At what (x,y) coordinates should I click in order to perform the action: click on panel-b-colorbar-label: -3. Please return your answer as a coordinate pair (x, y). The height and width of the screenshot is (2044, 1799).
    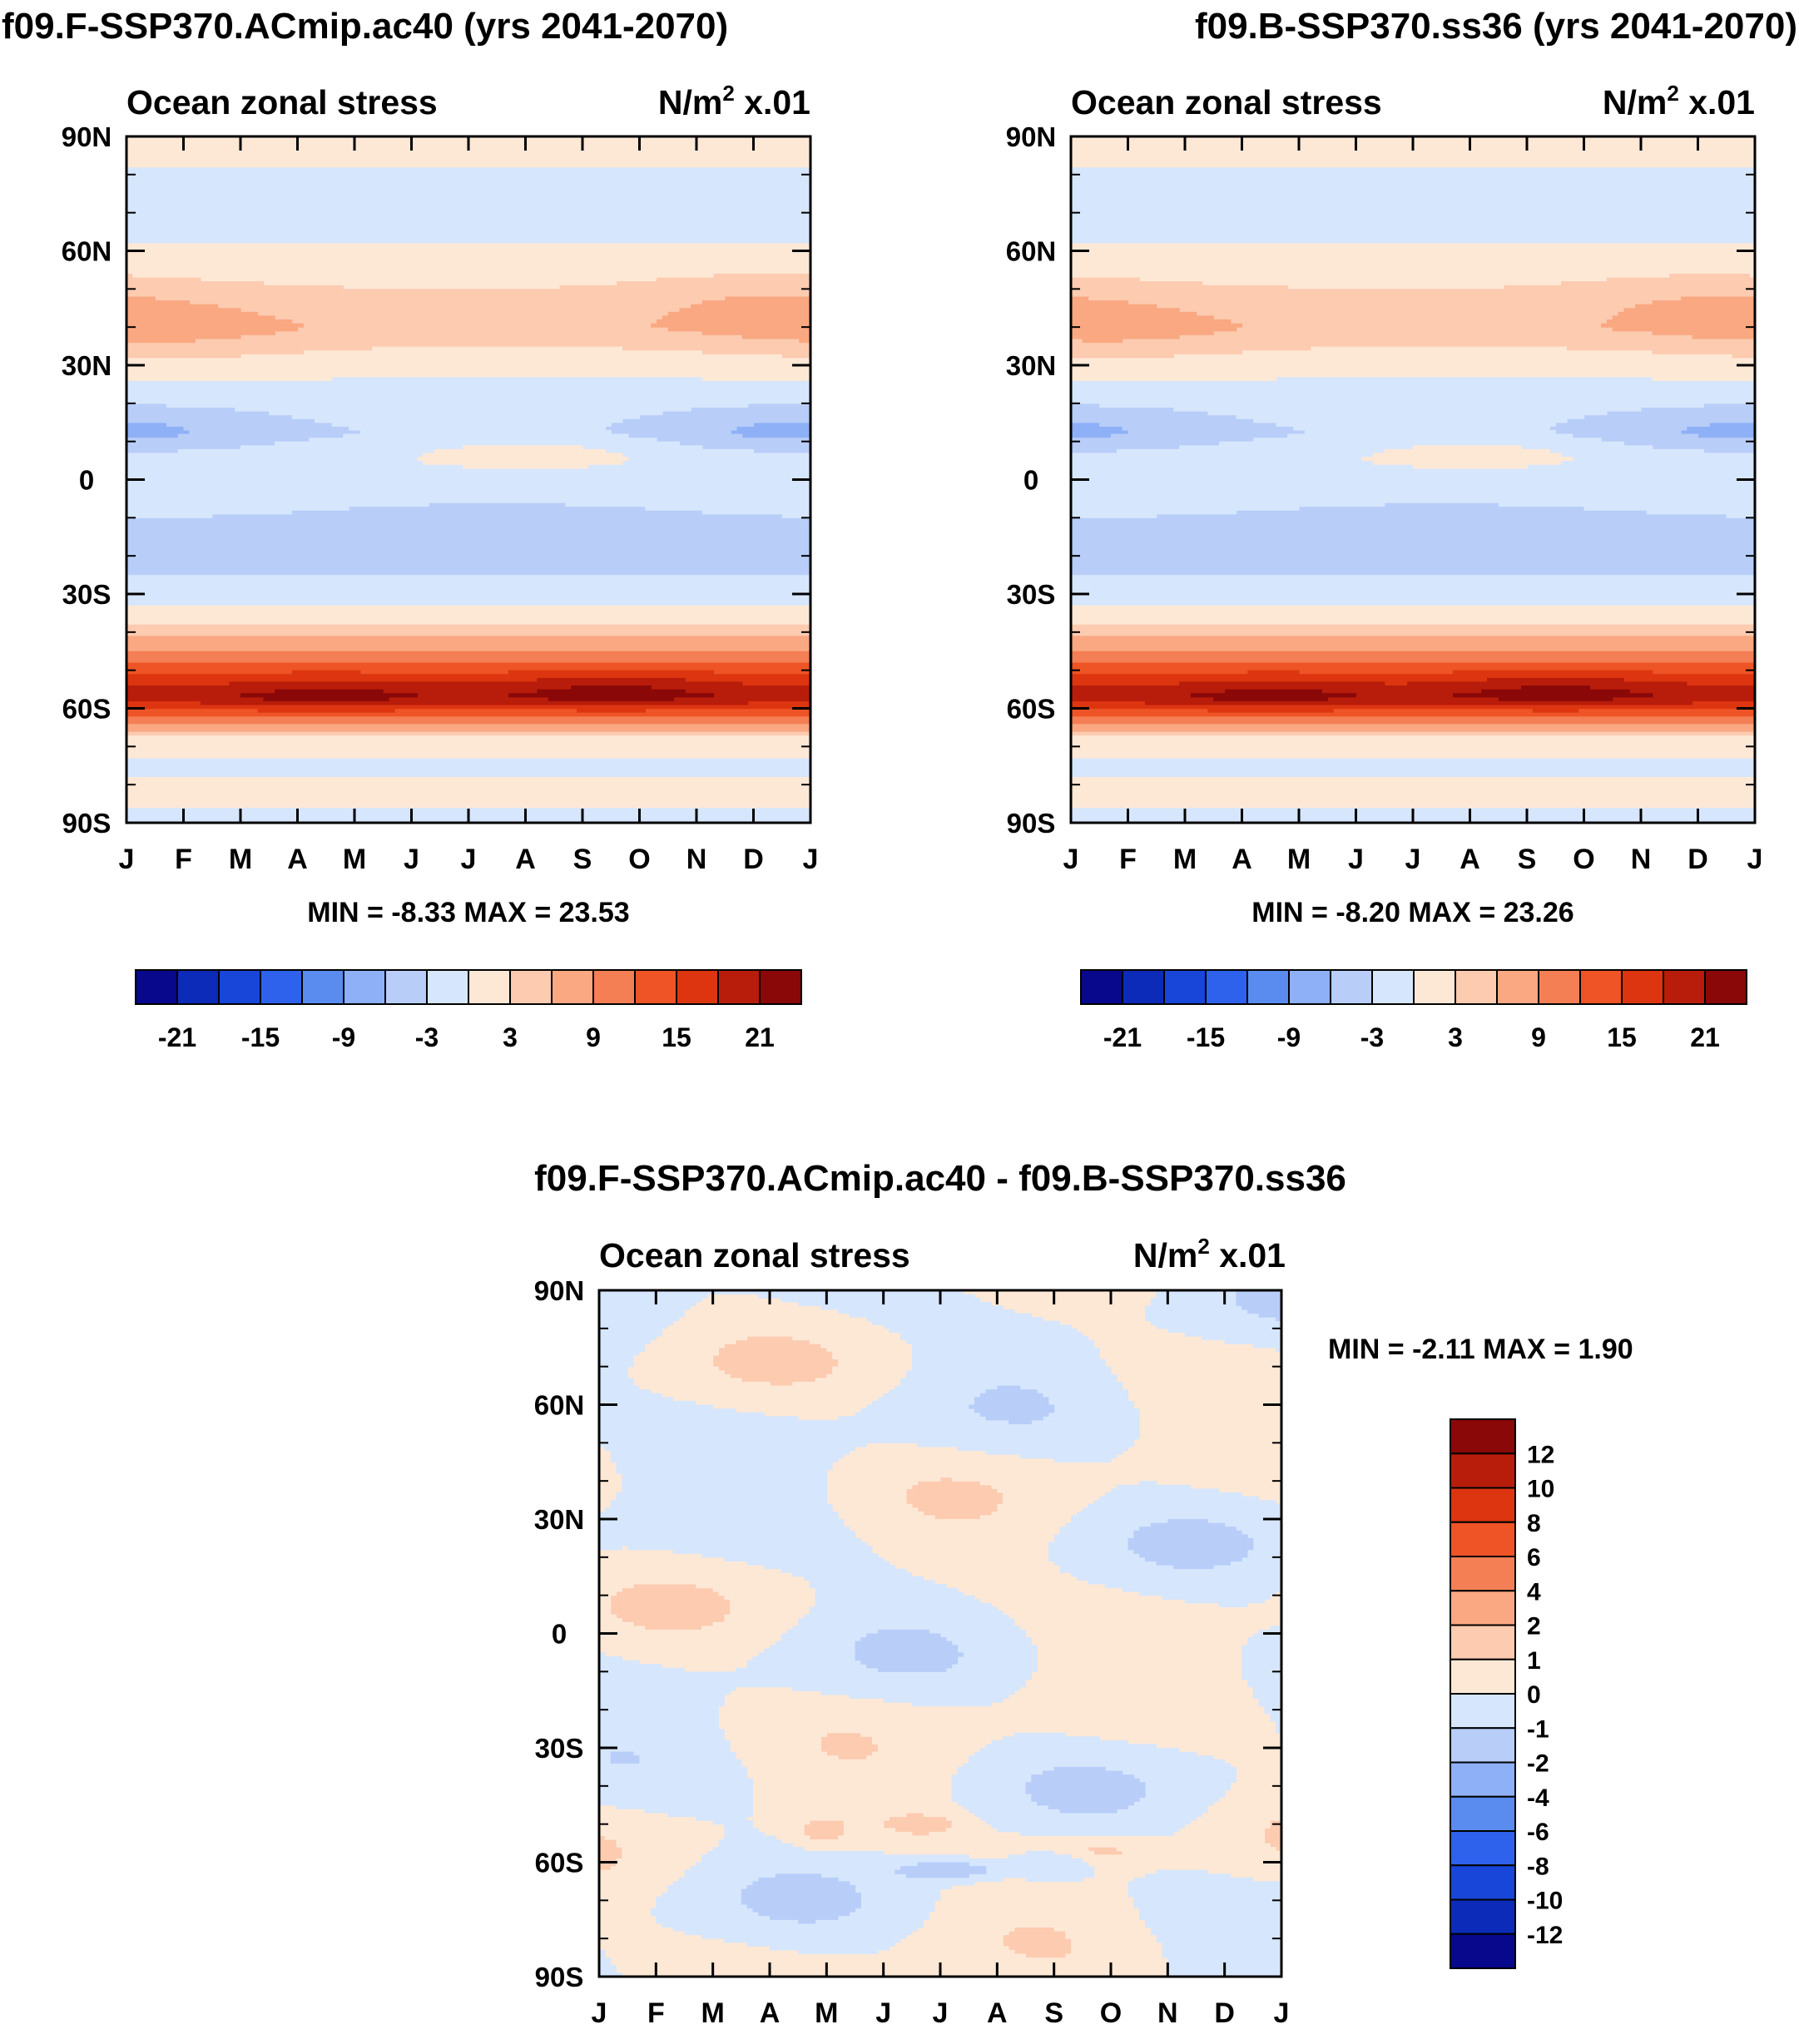
    Looking at the image, I should click on (1372, 1037).